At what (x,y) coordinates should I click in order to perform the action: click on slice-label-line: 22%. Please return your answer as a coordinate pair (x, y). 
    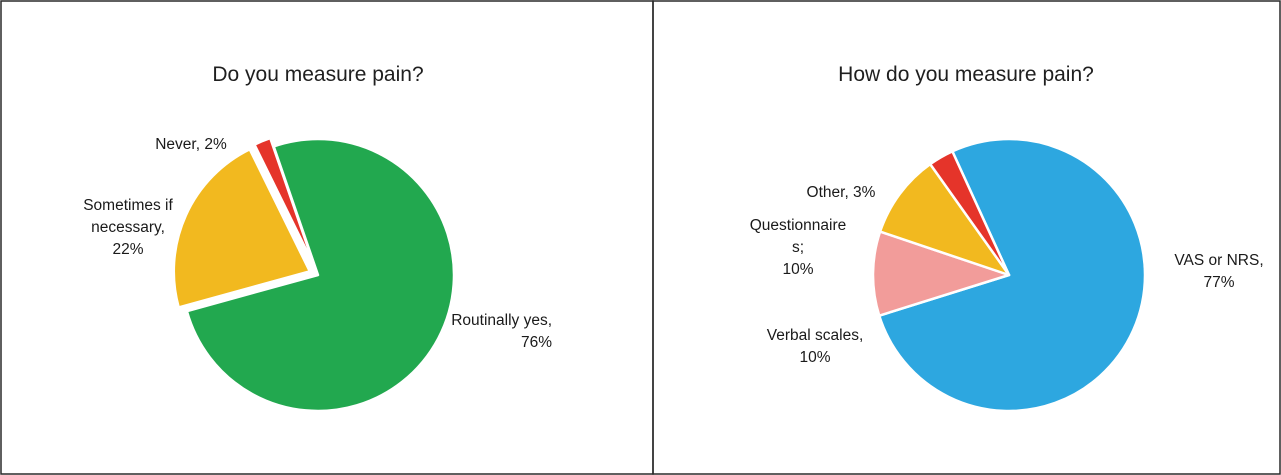
    Looking at the image, I should click on (127, 249).